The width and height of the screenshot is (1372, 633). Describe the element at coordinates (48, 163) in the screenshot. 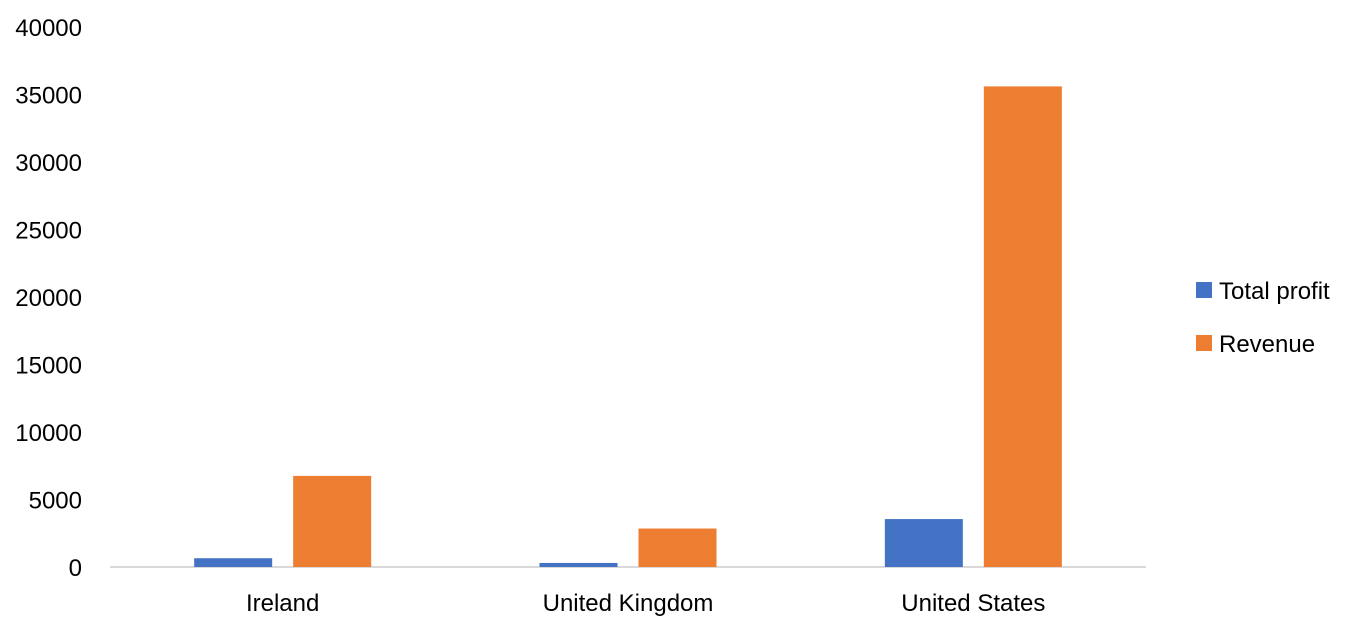

I see `y-tick-label: 30000` at that location.